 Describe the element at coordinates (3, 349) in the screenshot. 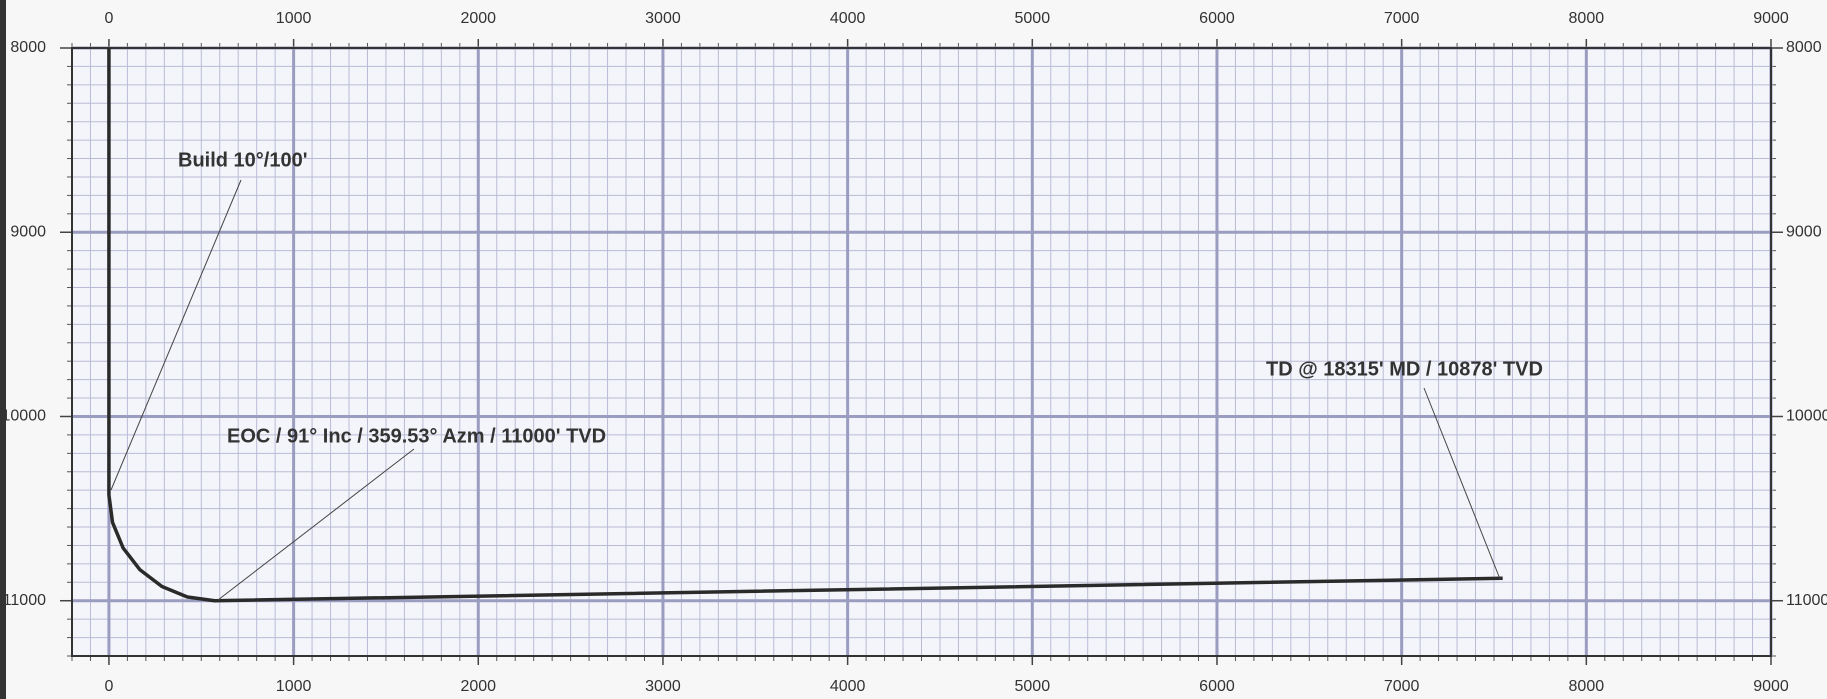

I see `edge-strip` at that location.